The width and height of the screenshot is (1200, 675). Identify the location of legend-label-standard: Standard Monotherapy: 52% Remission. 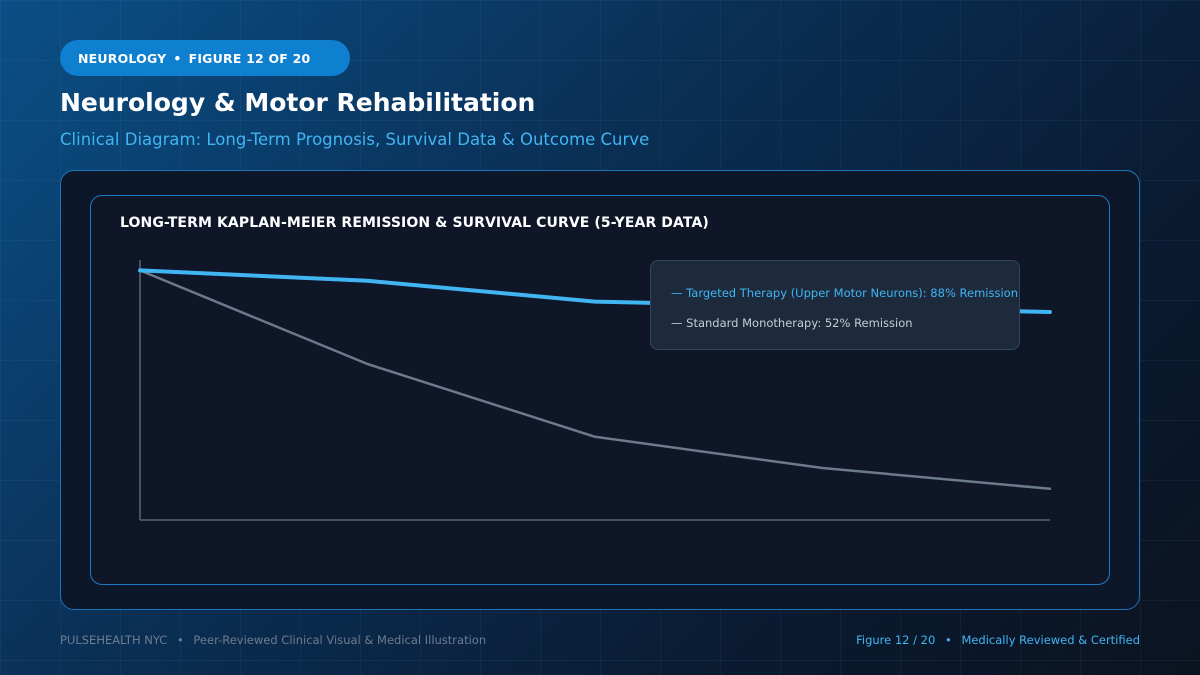
(799, 323).